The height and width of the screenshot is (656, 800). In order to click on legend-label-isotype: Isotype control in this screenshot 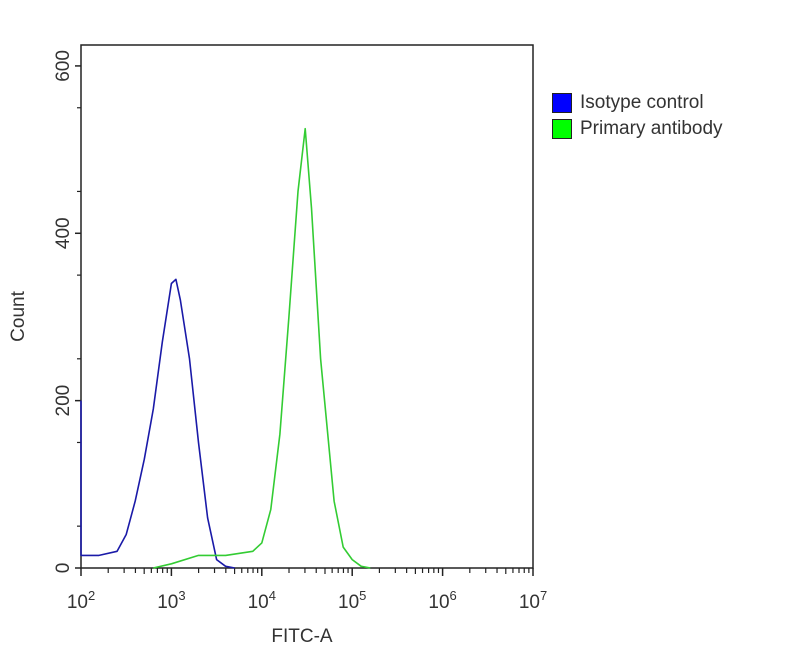, I will do `click(642, 102)`.